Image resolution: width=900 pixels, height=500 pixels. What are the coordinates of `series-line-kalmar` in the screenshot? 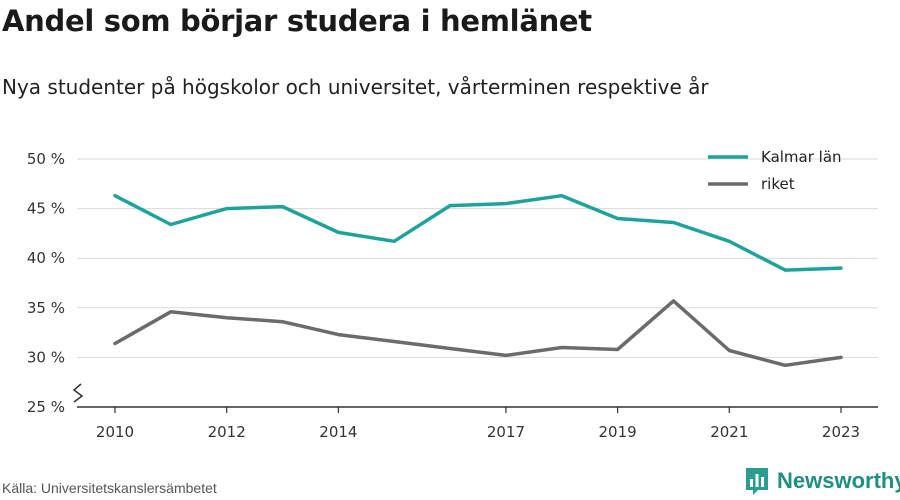 It's located at (478, 232).